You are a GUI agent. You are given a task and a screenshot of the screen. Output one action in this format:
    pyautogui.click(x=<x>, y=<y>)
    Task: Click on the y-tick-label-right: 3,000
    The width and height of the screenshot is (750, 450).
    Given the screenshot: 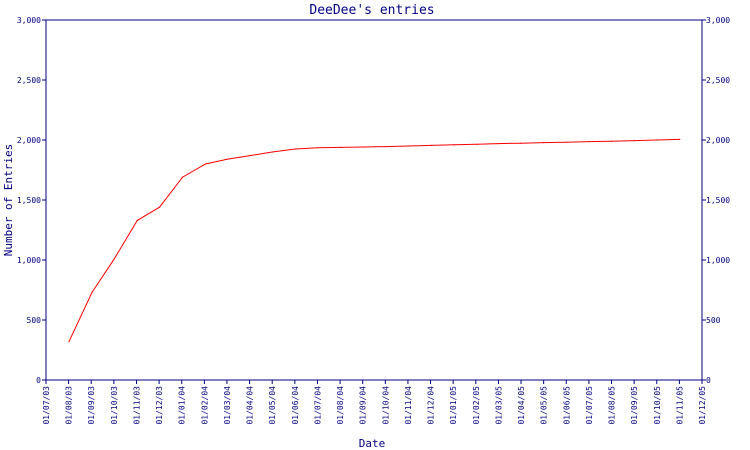 What is the action you would take?
    pyautogui.click(x=718, y=20)
    